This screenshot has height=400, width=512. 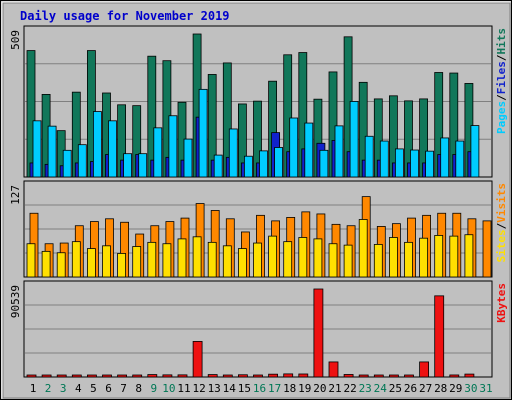 What do you see at coordinates (63, 388) in the screenshot?
I see `day-label-3: 3` at bounding box center [63, 388].